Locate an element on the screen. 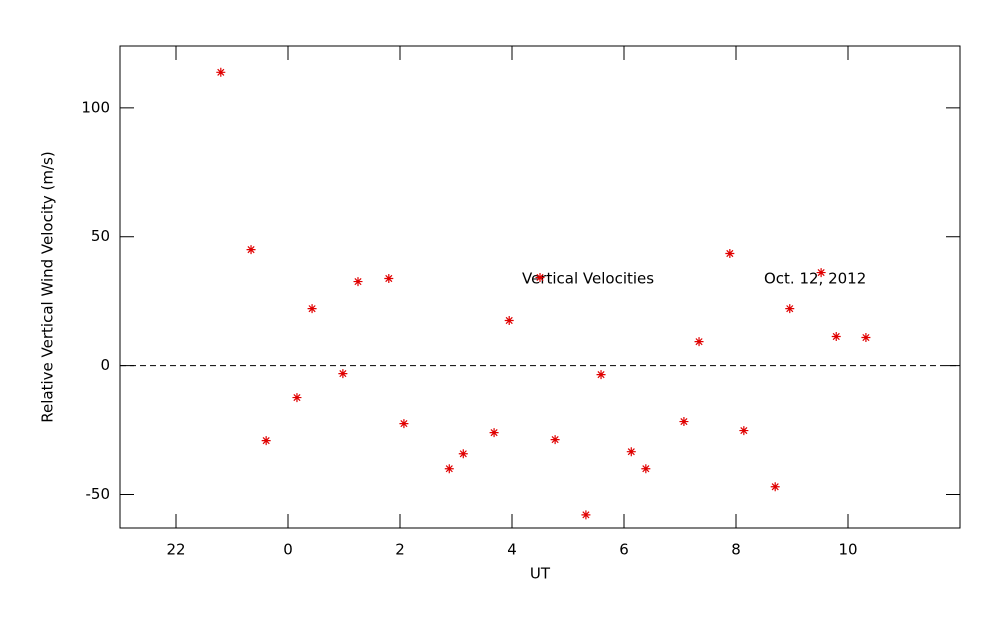 The width and height of the screenshot is (1000, 625). x-tick-label: 2 is located at coordinates (400, 550).